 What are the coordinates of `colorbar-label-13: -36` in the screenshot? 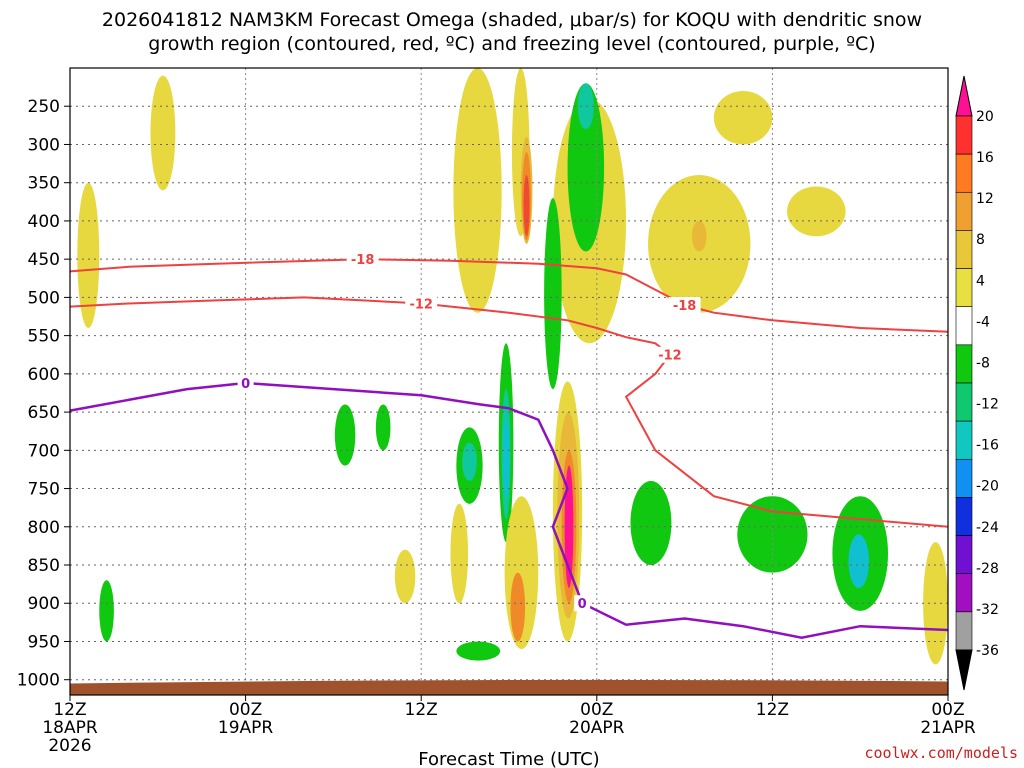 It's located at (987, 651).